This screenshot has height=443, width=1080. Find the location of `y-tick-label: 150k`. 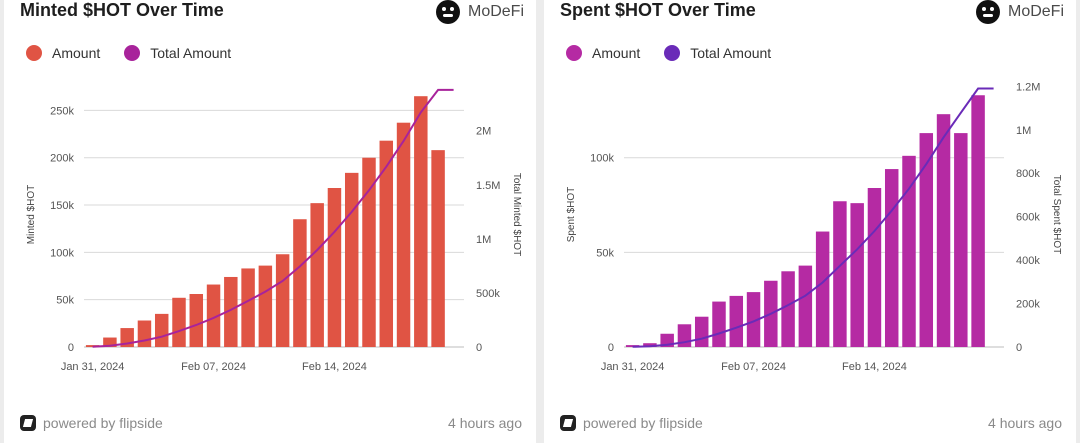

y-tick-label: 150k is located at coordinates (62, 206).